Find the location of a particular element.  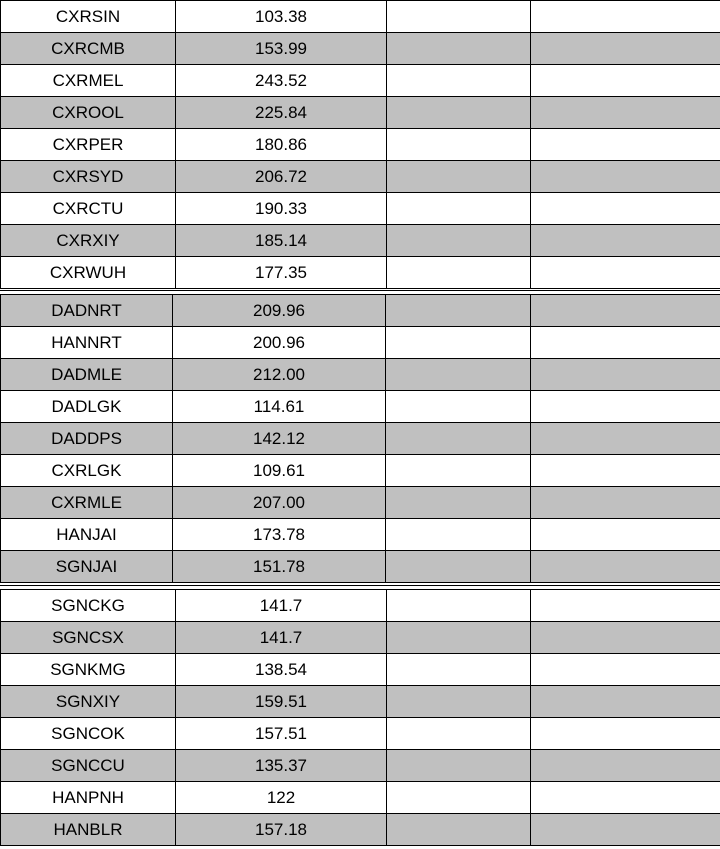

table-row: HANBLR 157.18 is located at coordinates (360, 829).